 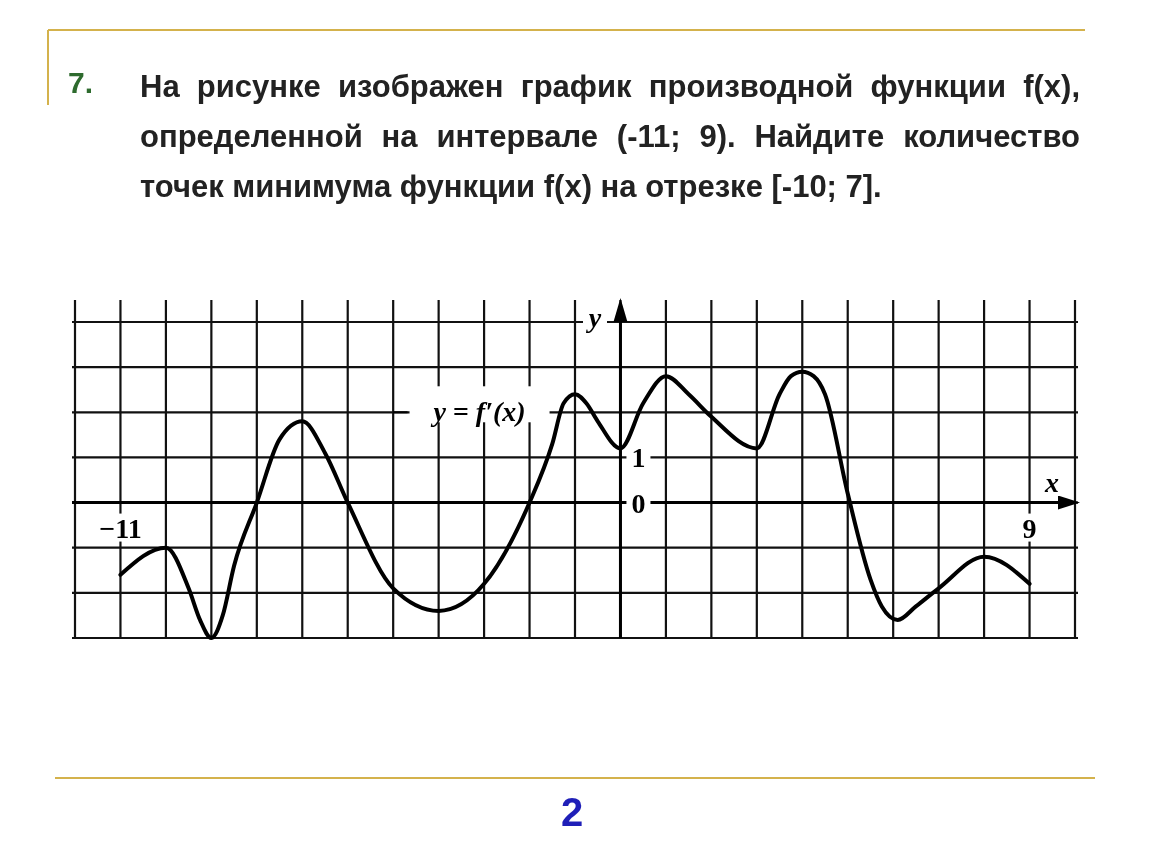 I want to click on text: 2, so click(x=572, y=812).